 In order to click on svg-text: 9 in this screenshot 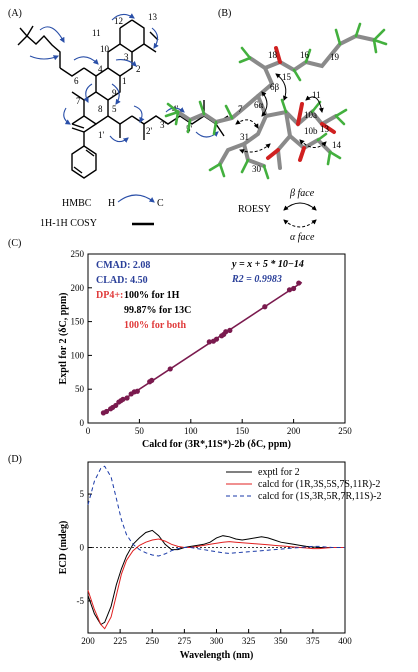, I will do `click(114, 93)`.